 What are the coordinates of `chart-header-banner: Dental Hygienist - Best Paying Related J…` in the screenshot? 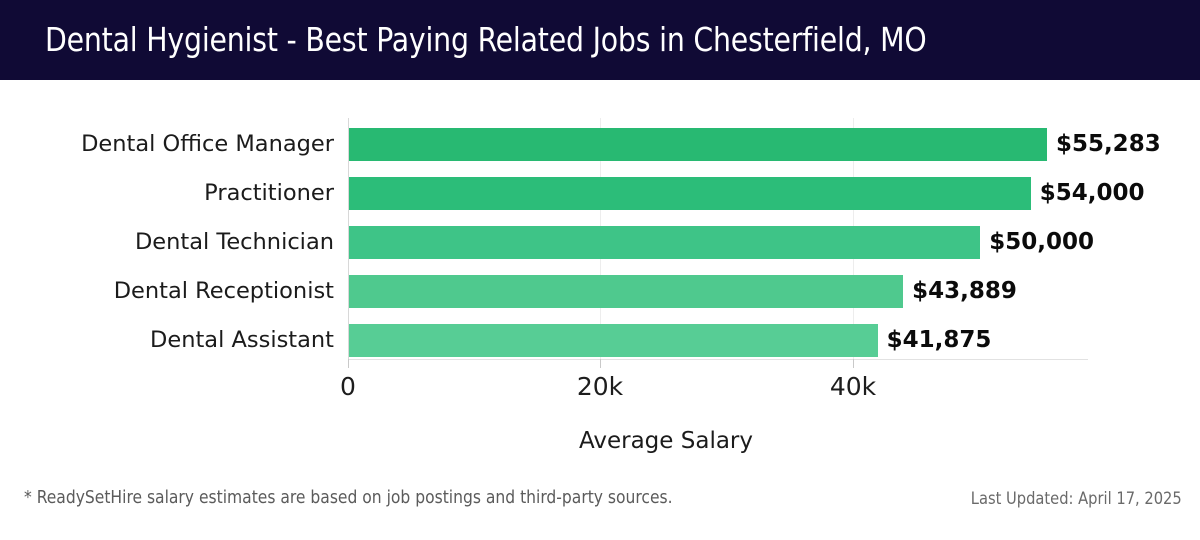 It's located at (600, 40).